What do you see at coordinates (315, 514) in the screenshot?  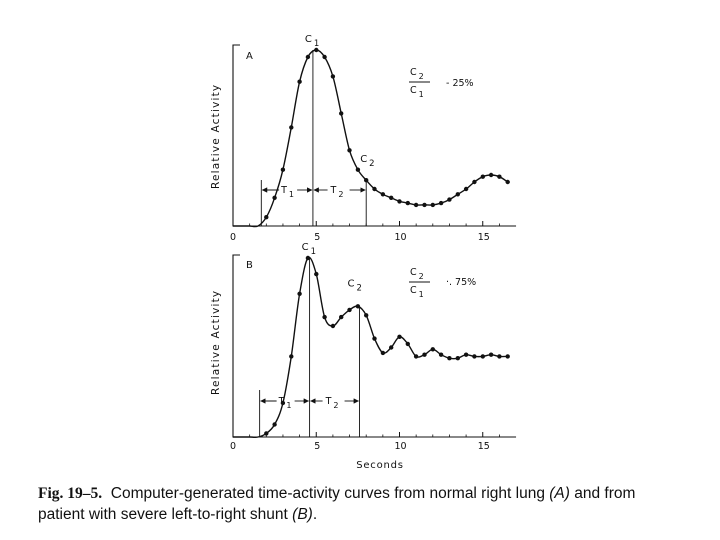 I see `caption-end: .` at bounding box center [315, 514].